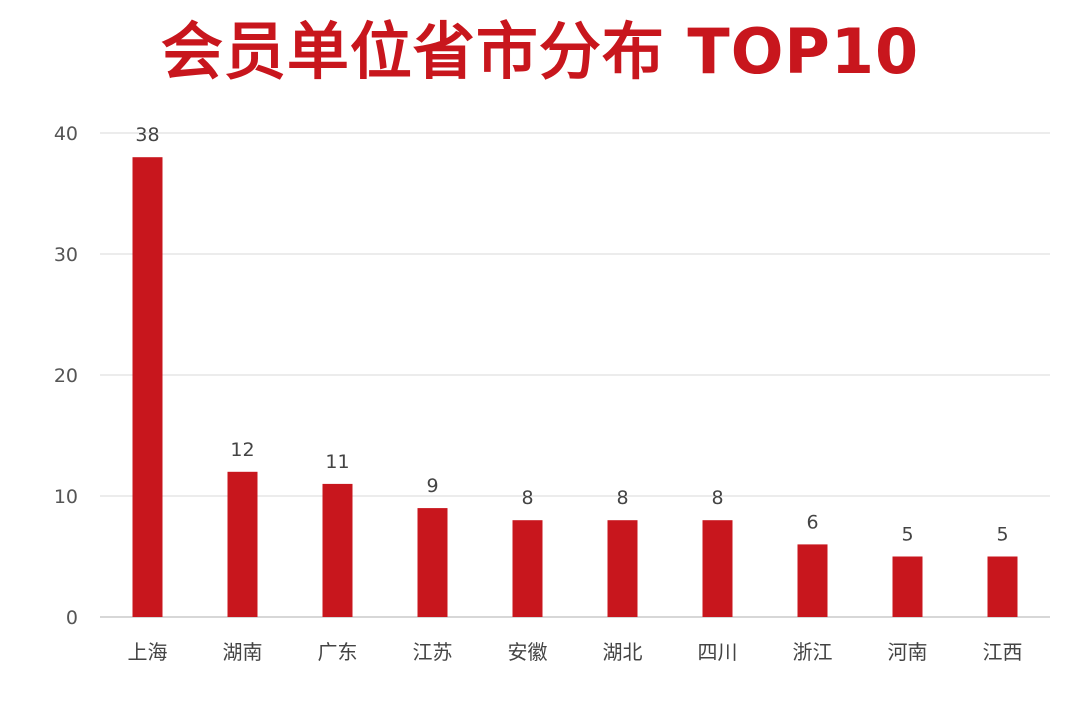 The width and height of the screenshot is (1080, 710). I want to click on y-tick-label: 40, so click(66, 134).